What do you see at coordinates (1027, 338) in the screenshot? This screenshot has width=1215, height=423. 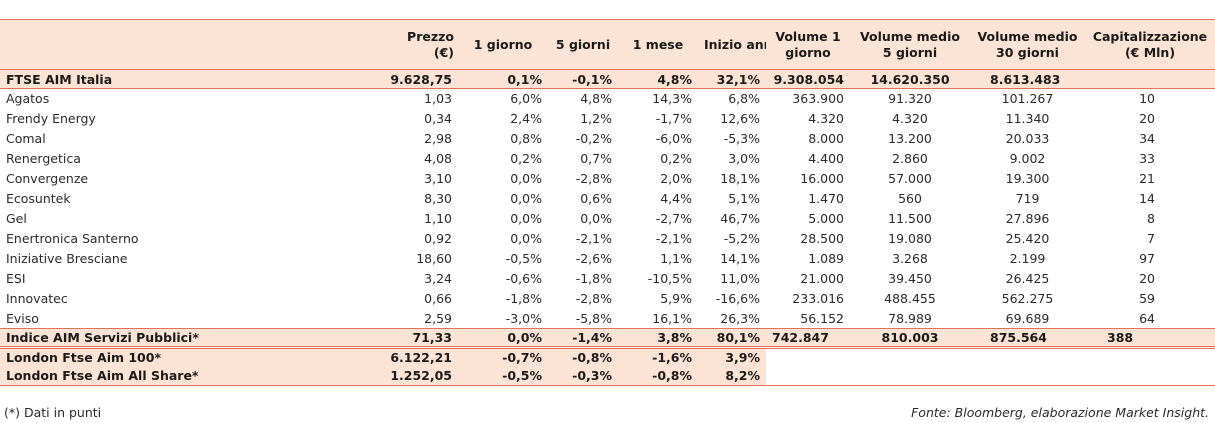 I see `cell-volume-30: 875.564` at bounding box center [1027, 338].